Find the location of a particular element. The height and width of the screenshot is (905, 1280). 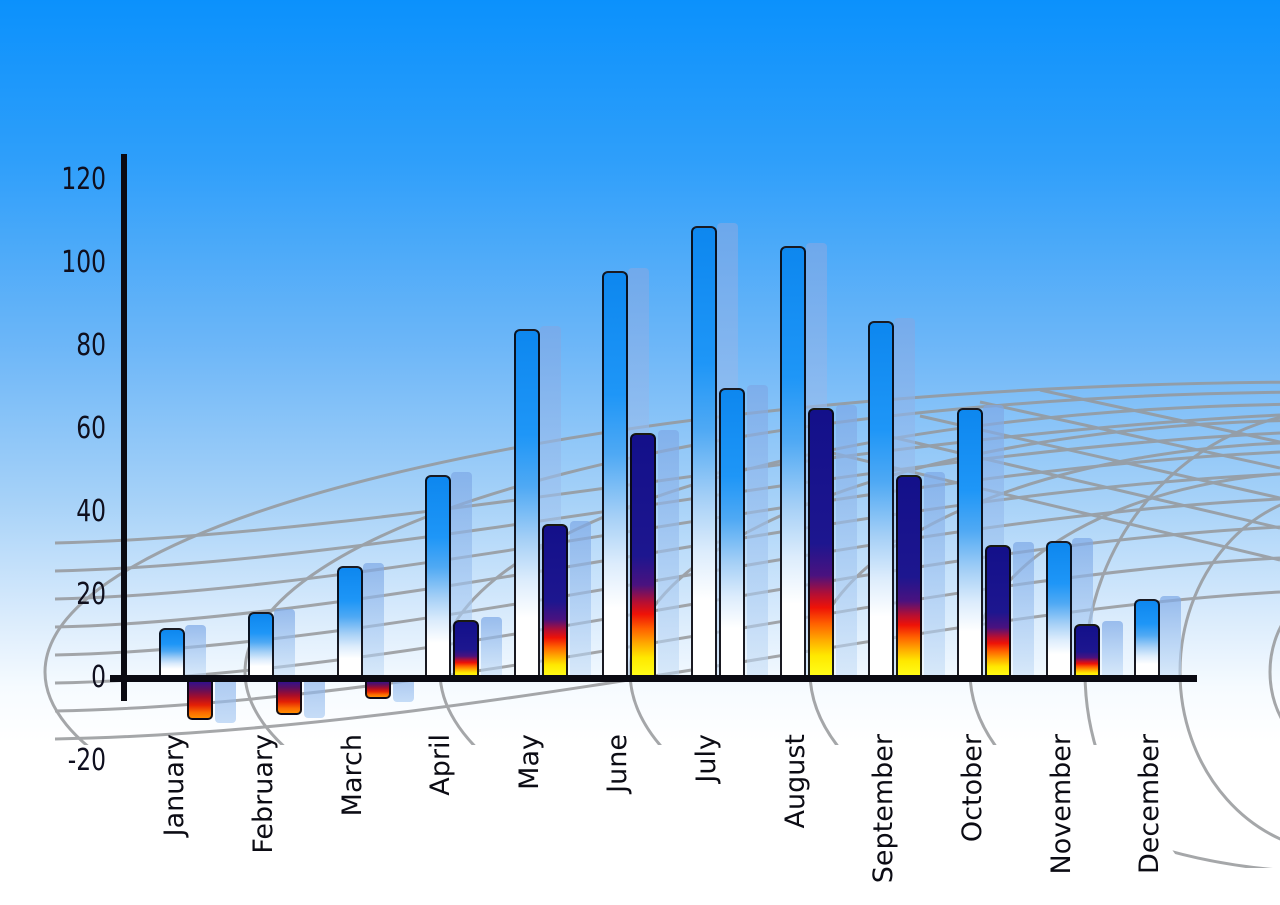

bar-october-series2-shadow is located at coordinates (1023, 609).